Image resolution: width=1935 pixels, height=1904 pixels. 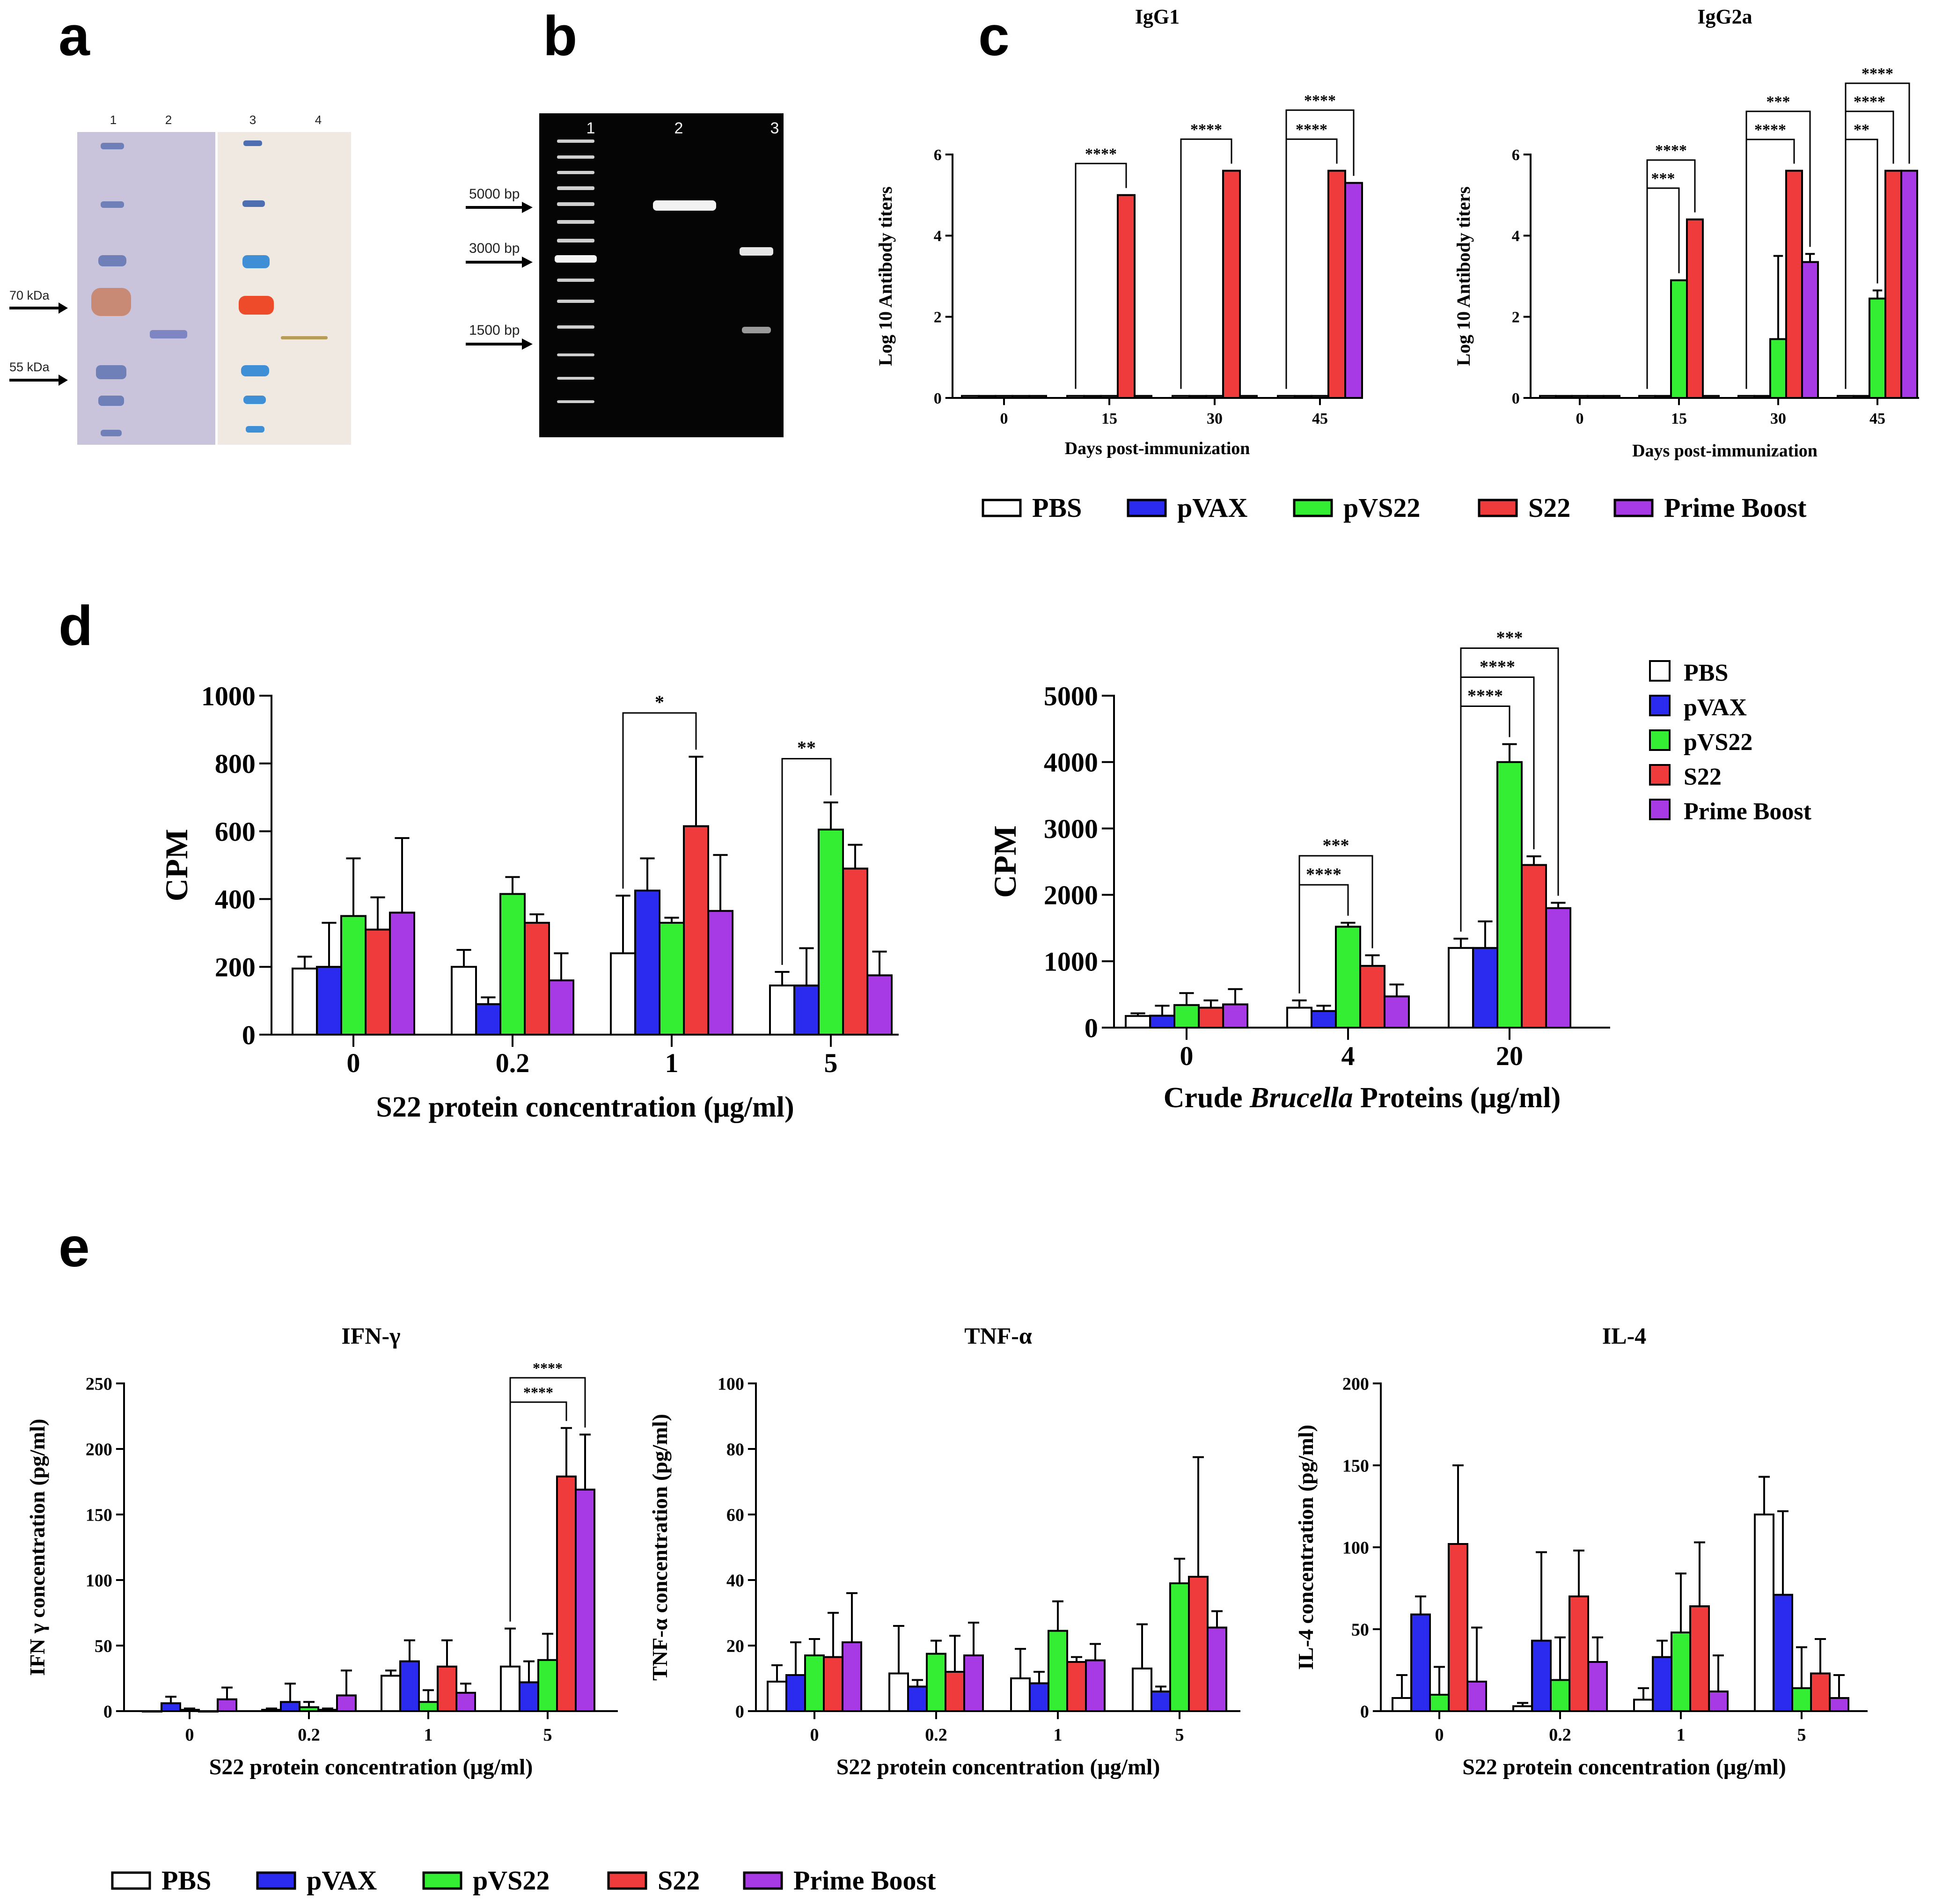 I want to click on y-tick-label: 200, so click(x=1355, y=1384).